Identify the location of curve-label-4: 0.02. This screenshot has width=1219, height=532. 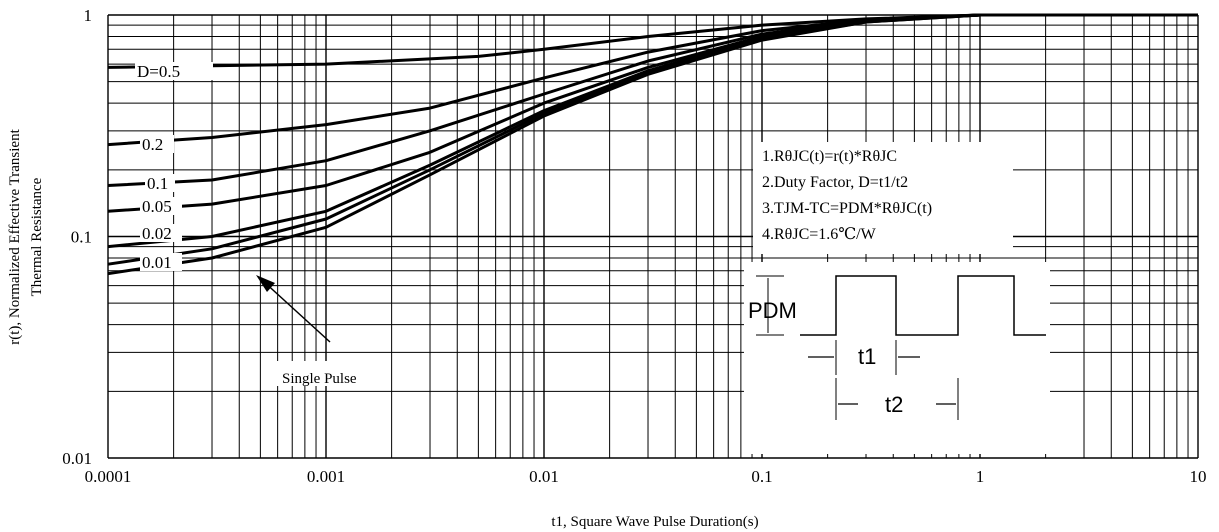
(157, 233).